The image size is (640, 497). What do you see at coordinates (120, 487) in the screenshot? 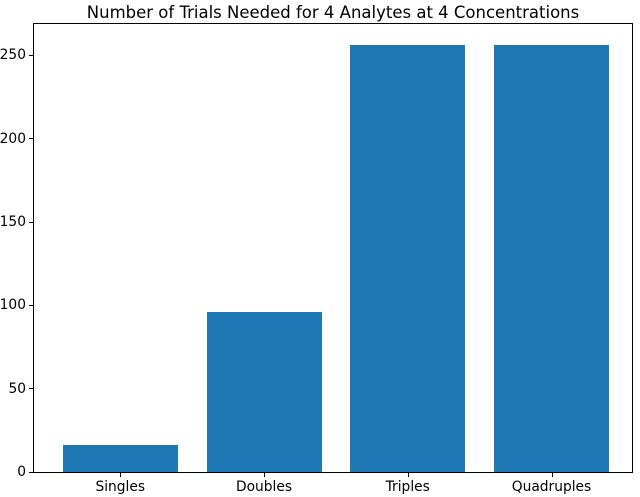
I see `x-tick-label-singles: Singles` at bounding box center [120, 487].